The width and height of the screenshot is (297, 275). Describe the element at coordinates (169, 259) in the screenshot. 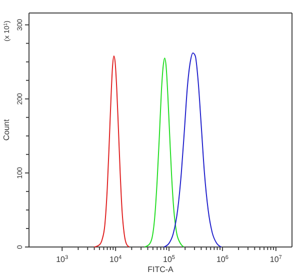

I see `x-tick-label: 10$^{5}$` at that location.